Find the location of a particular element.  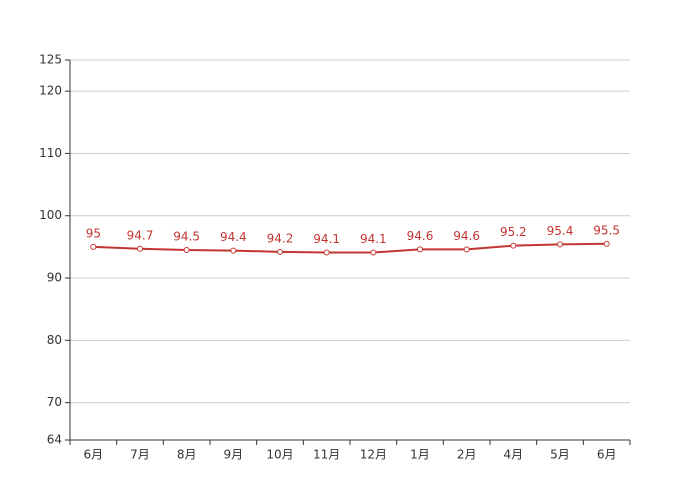

y-tick-label: 120 is located at coordinates (50, 91).